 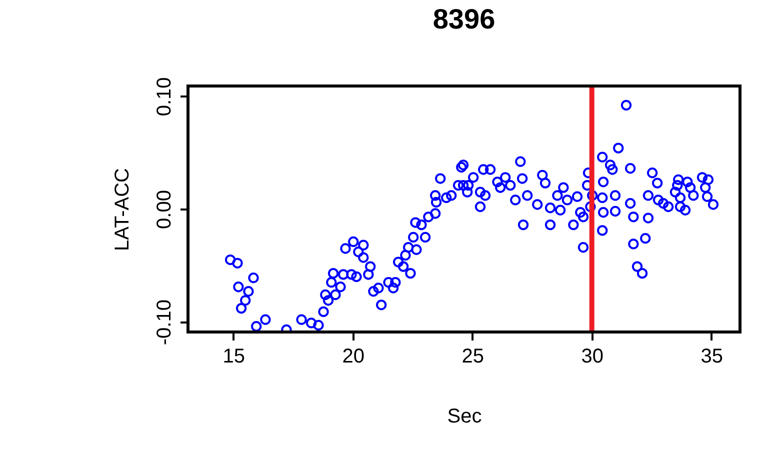 I want to click on x-tick-label: 25, so click(x=473, y=357).